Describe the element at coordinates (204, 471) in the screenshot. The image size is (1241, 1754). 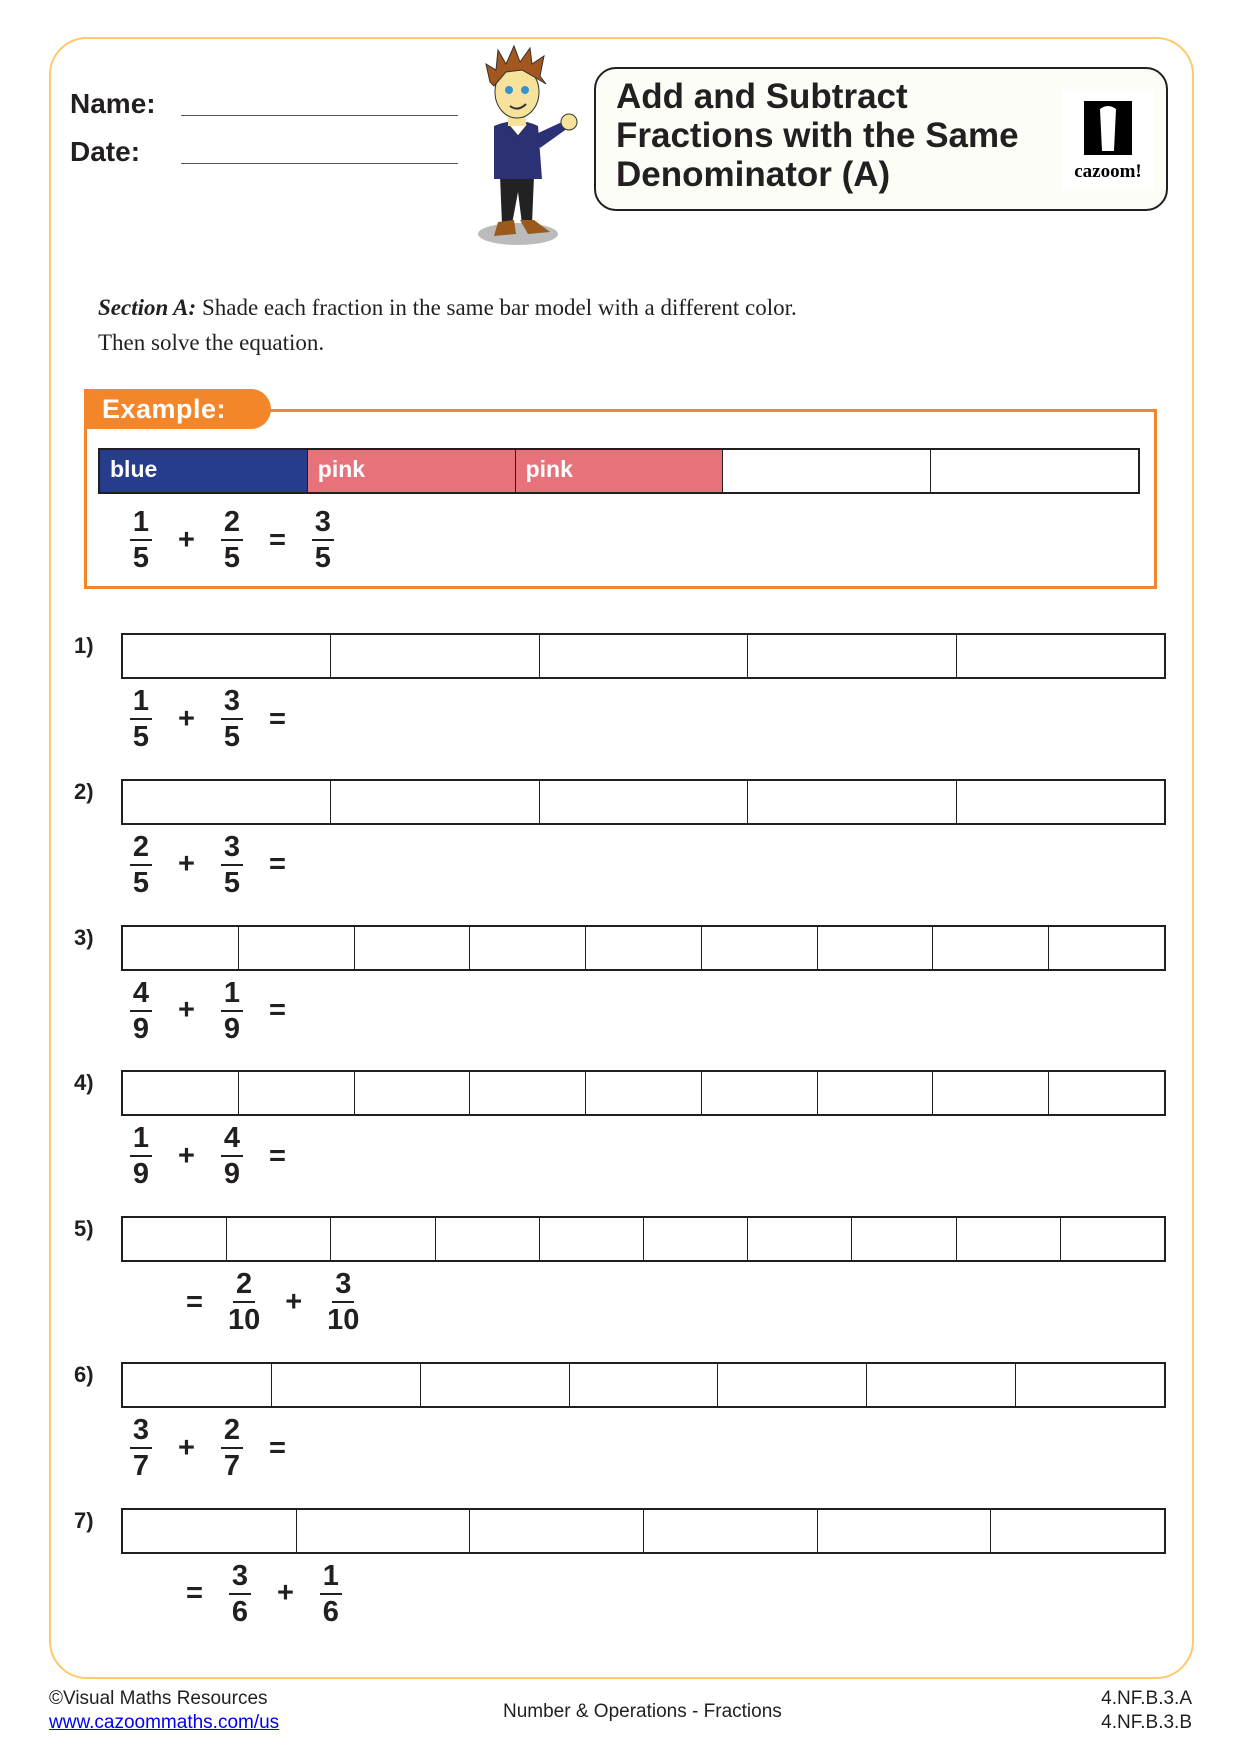
I see `bar-cell: blue` at that location.